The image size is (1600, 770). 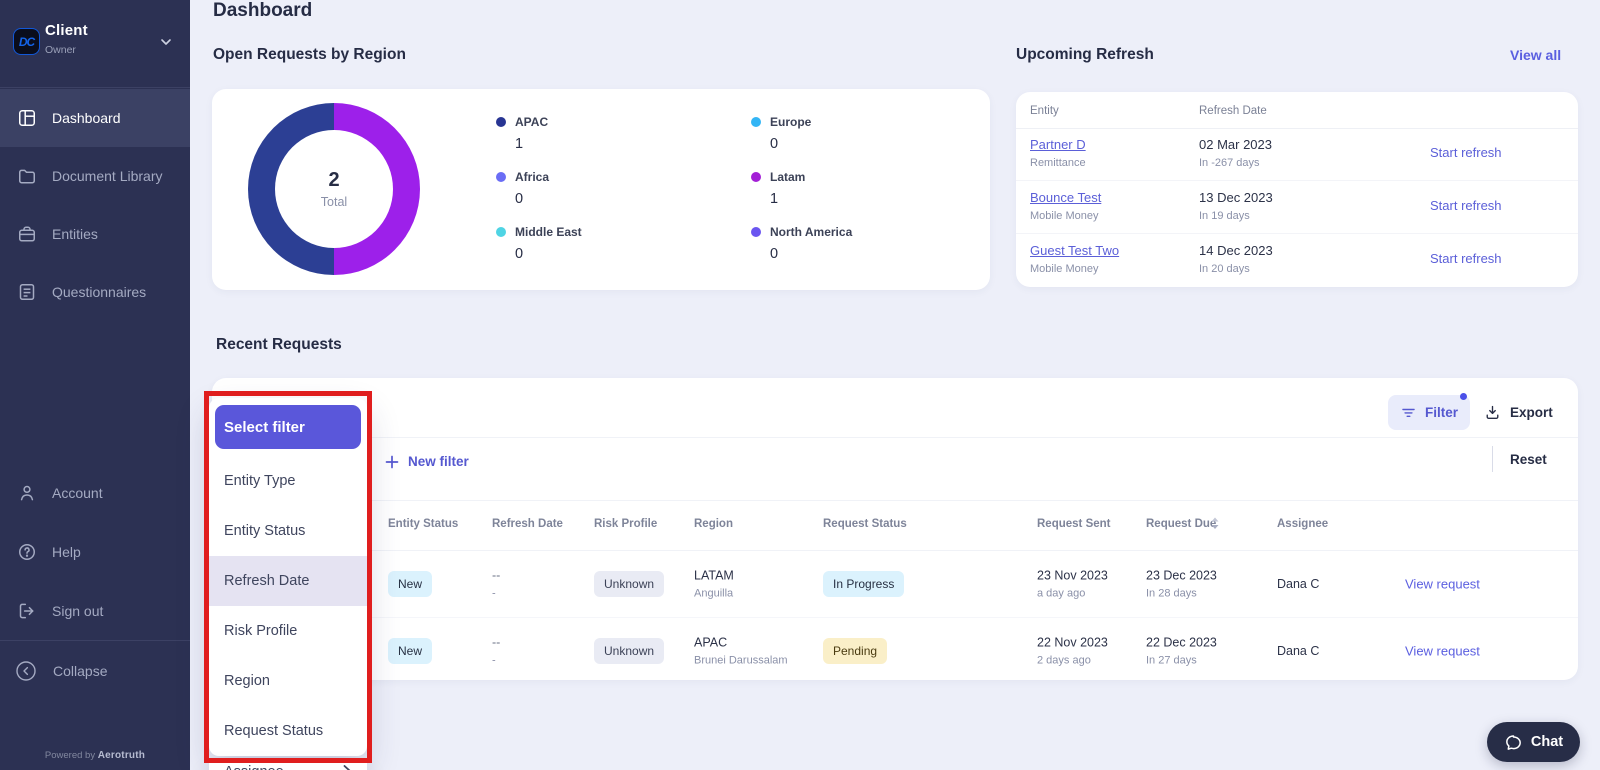 I want to click on org-name: Client, so click(x=66, y=30).